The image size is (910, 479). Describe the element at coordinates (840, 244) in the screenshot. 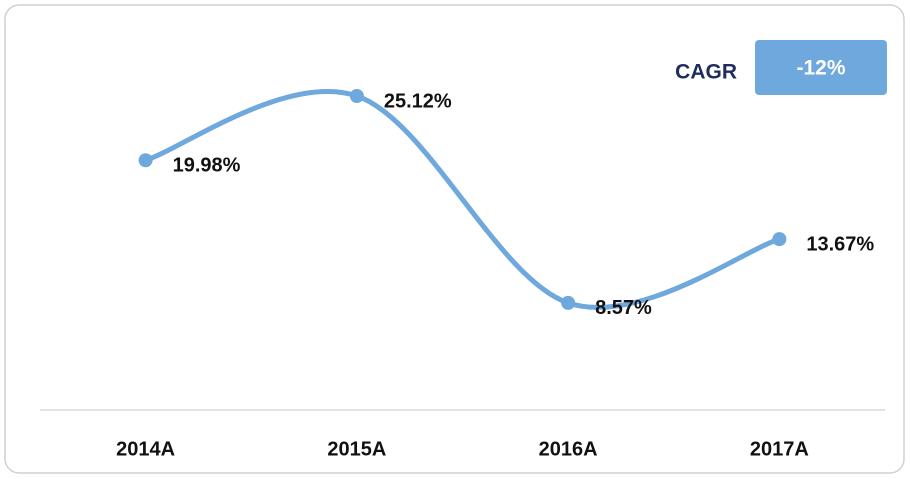

I see `data-label: 13.67%` at that location.